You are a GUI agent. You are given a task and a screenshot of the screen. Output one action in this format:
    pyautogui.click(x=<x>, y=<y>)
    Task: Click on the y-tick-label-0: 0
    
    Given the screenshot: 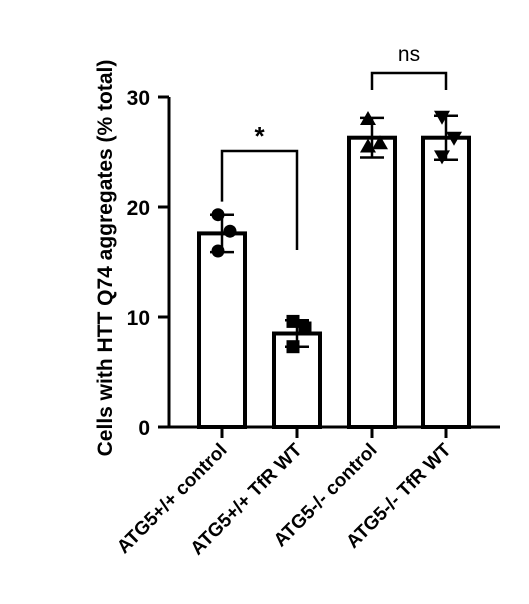 What is the action you would take?
    pyautogui.click(x=144, y=428)
    